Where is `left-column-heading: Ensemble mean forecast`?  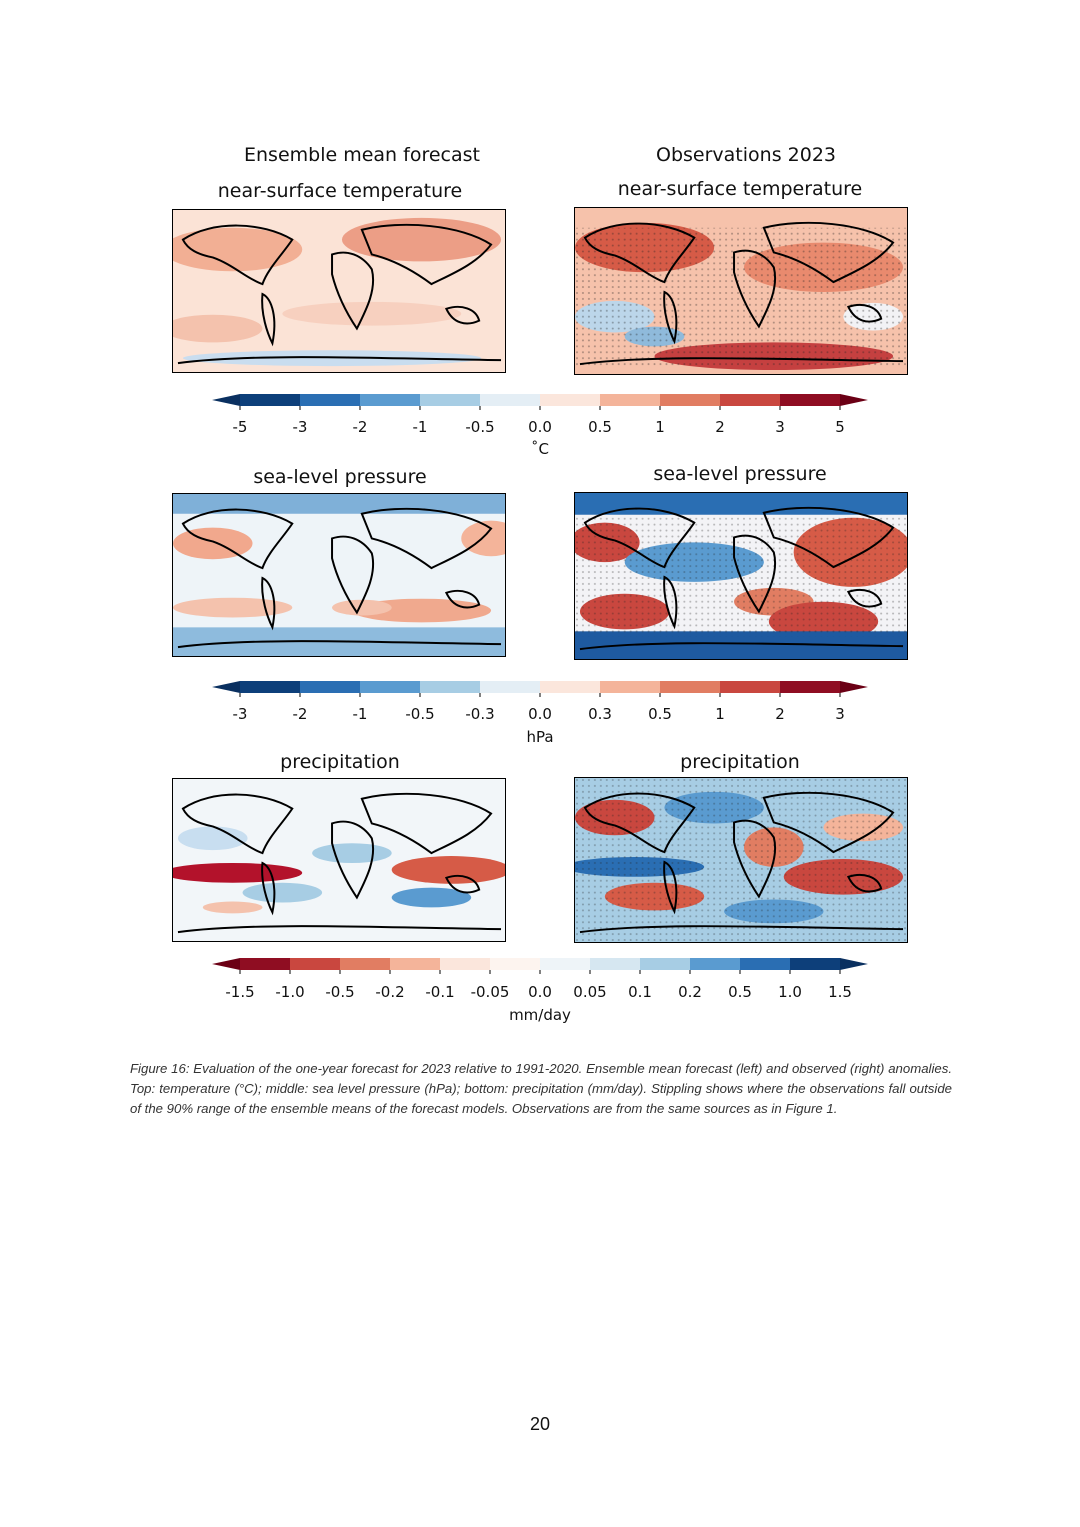 left-column-heading: Ensemble mean forecast is located at coordinates (362, 155).